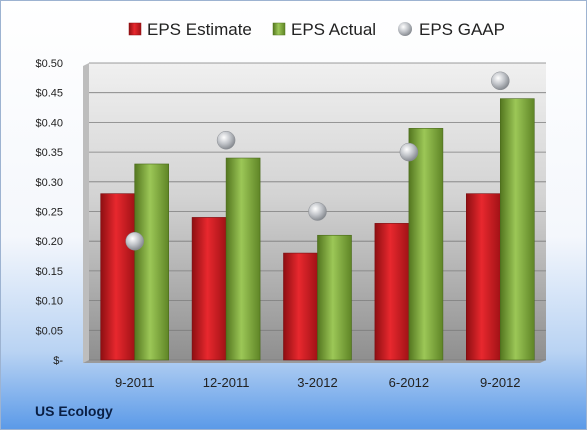 This screenshot has height=431, width=587. Describe the element at coordinates (135, 382) in the screenshot. I see `x-tick-label: 9-2011` at that location.